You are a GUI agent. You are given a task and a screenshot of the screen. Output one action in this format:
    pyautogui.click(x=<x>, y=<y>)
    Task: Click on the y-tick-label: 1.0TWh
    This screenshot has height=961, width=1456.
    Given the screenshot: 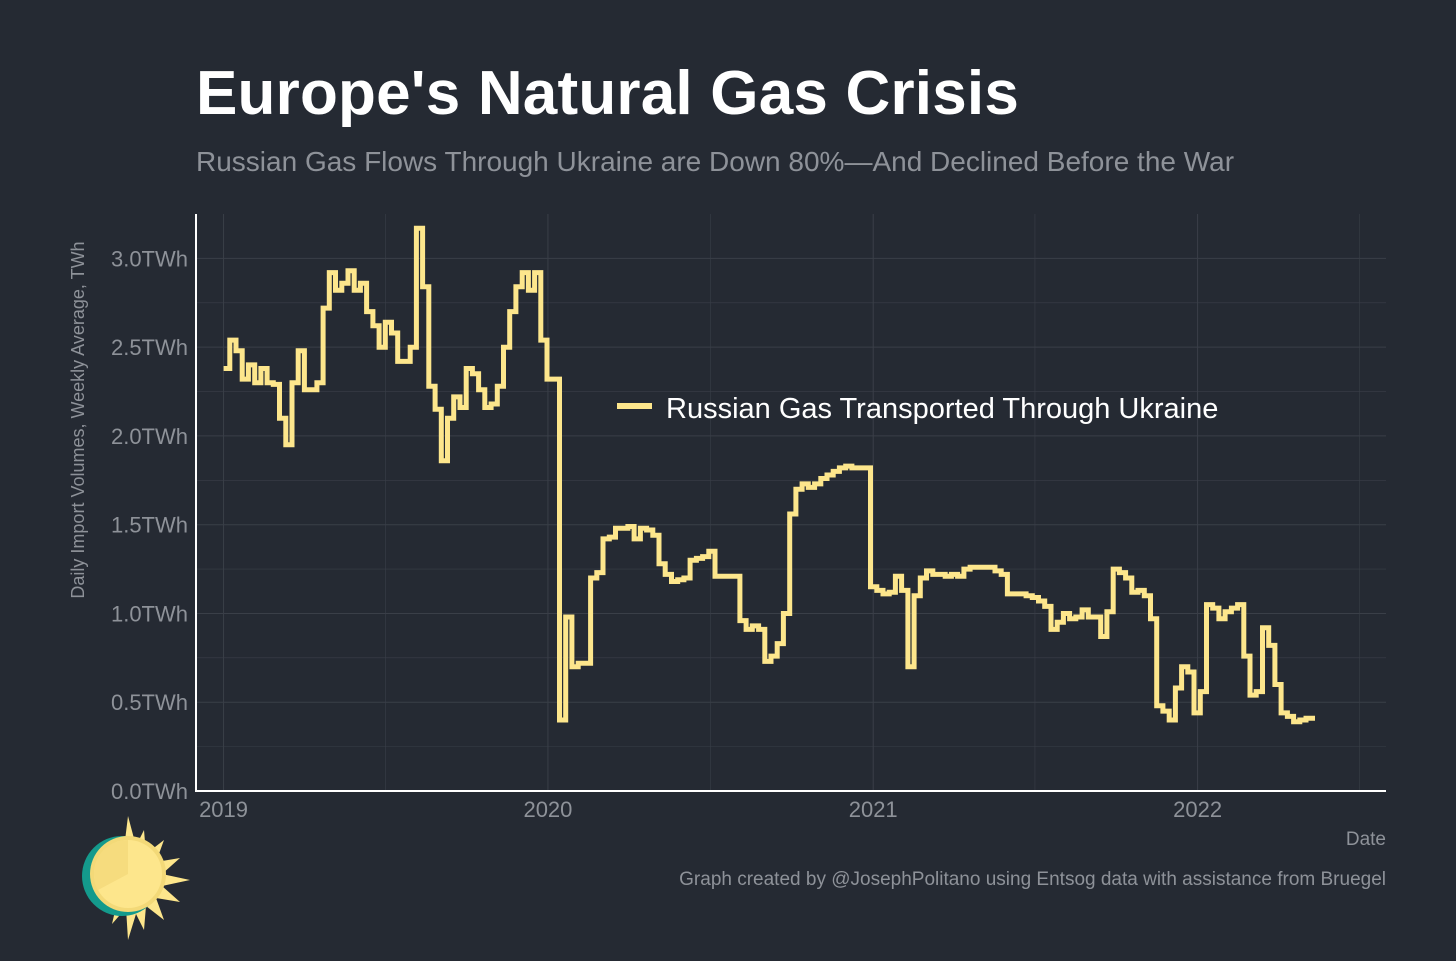 What is the action you would take?
    pyautogui.click(x=149, y=613)
    